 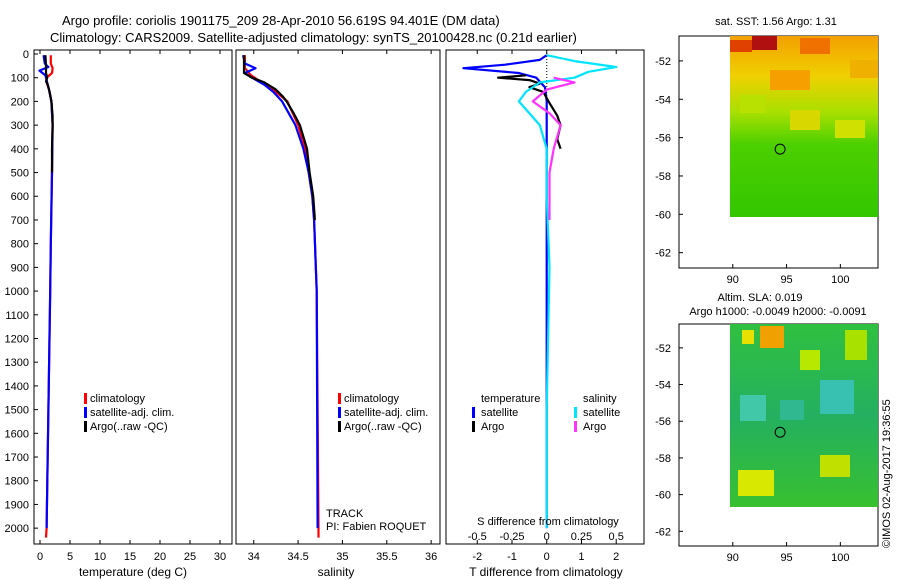 I want to click on s-tick-label: -0.25, so click(x=511, y=537).